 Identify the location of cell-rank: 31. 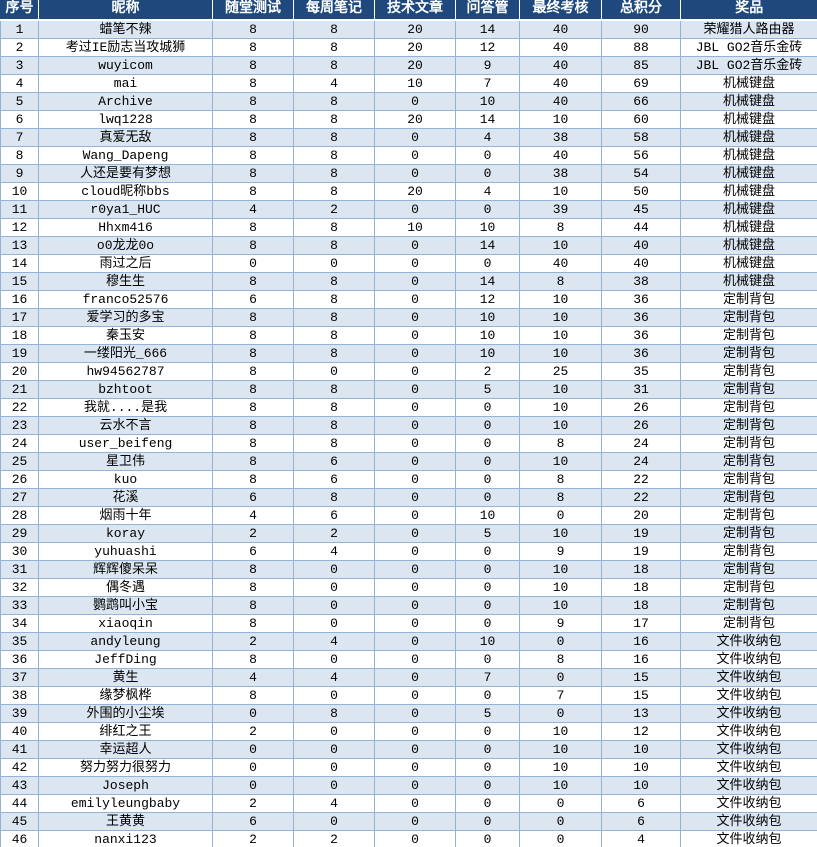
(19, 569).